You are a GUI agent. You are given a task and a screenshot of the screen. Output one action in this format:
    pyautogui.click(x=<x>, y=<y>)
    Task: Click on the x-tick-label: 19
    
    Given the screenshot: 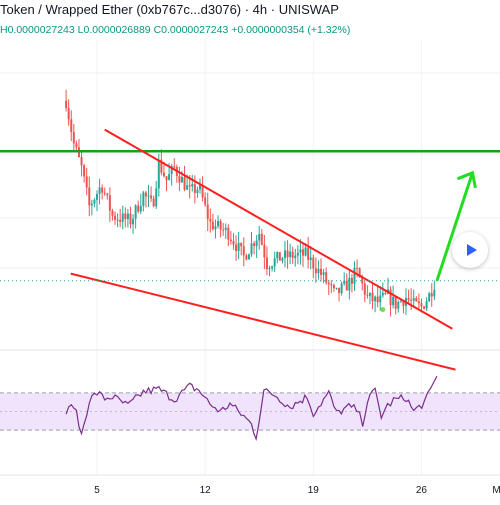 What is the action you would take?
    pyautogui.click(x=314, y=490)
    